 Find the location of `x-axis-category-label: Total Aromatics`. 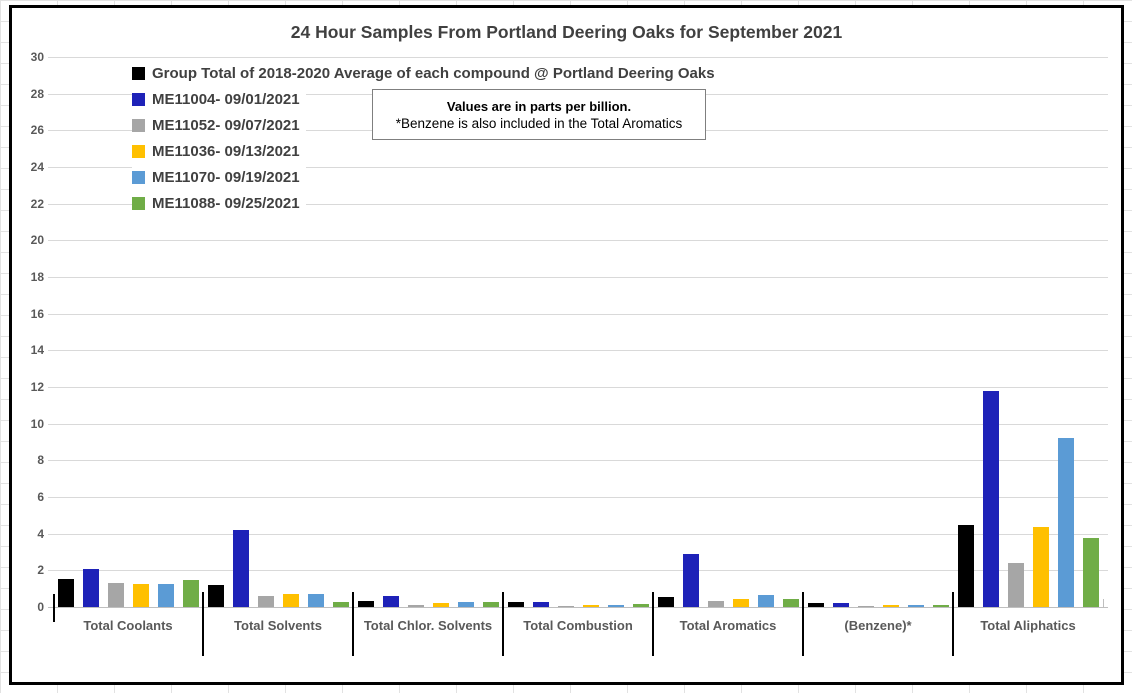

x-axis-category-label: Total Aromatics is located at coordinates (728, 625).